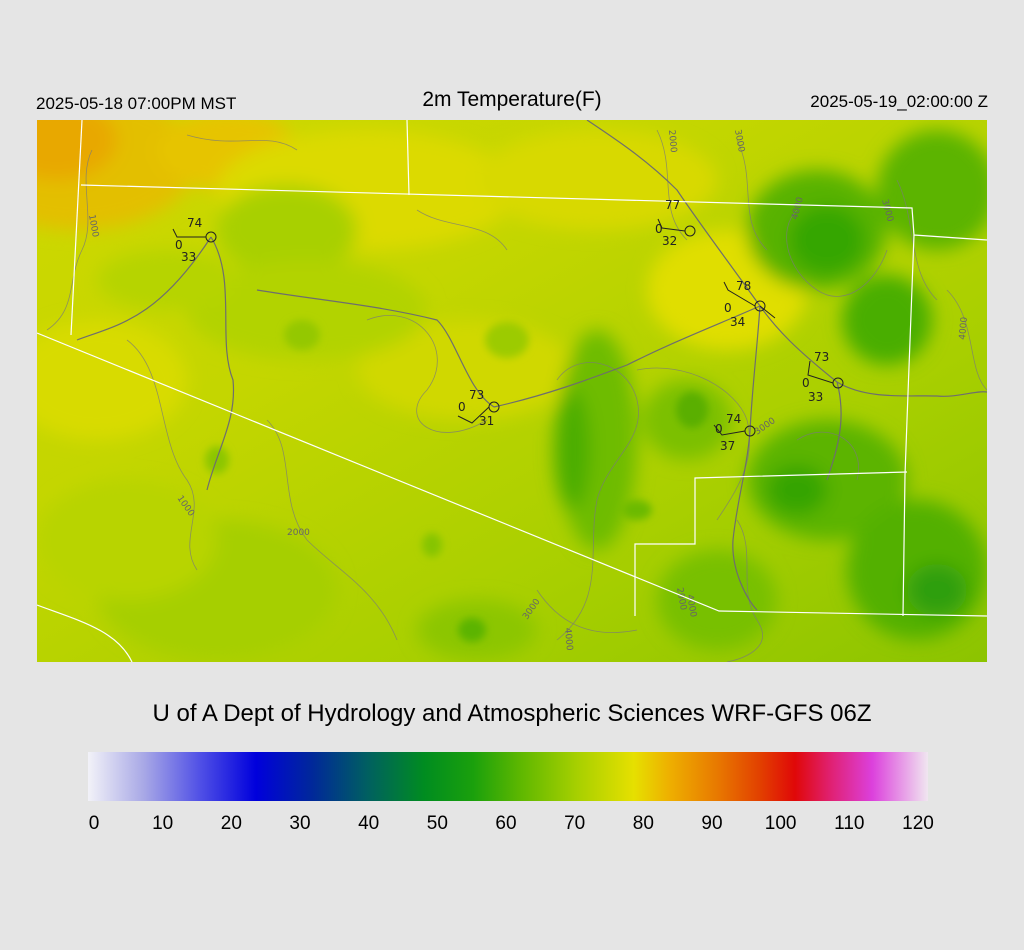 Image resolution: width=1024 pixels, height=950 pixels. What do you see at coordinates (727, 446) in the screenshot?
I see `station-dewpoint: 37` at bounding box center [727, 446].